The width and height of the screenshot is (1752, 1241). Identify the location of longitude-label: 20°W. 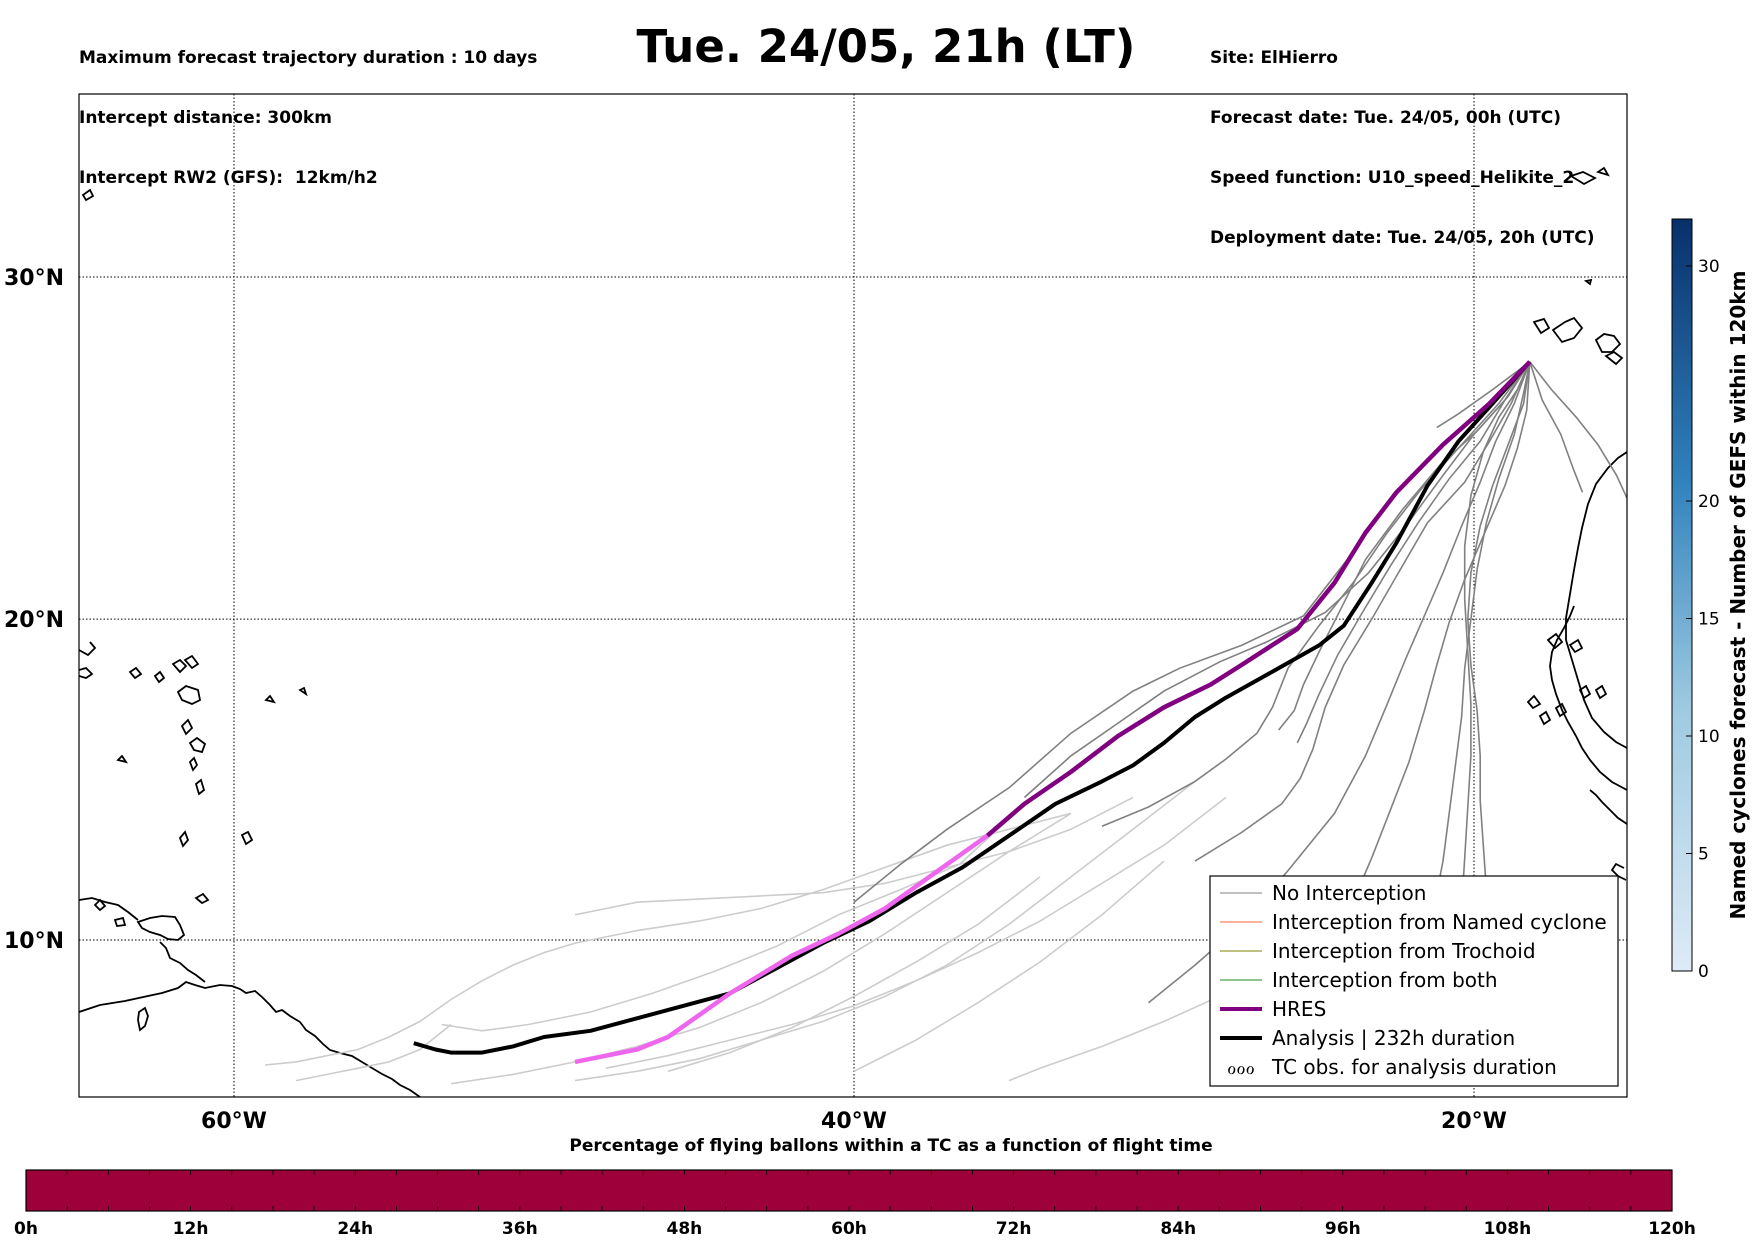
(1474, 1121).